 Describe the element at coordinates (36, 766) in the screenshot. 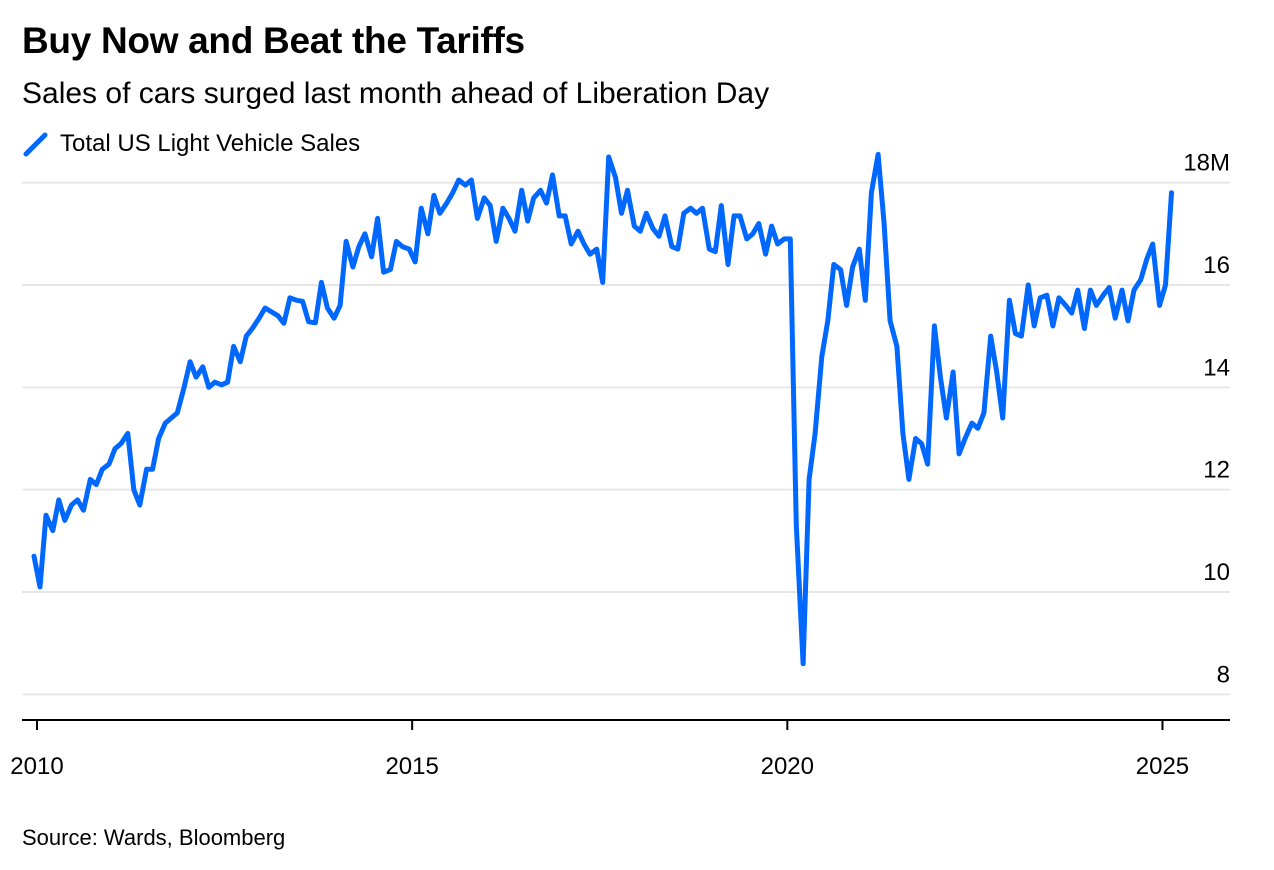

I see `x-tick-label-2010: 2010` at that location.